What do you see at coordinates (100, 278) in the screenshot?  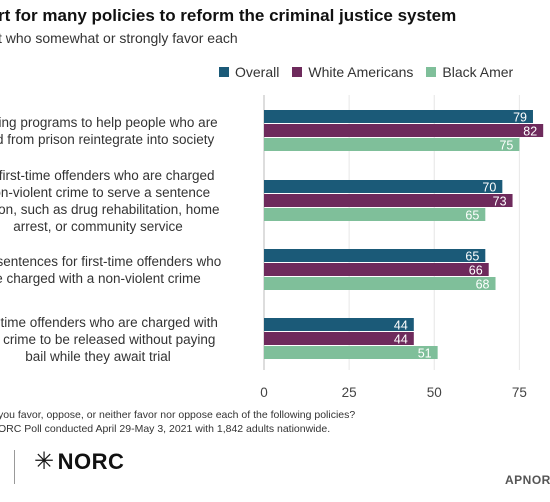 I see `category-label-line: e charged with a non-violent crime` at bounding box center [100, 278].